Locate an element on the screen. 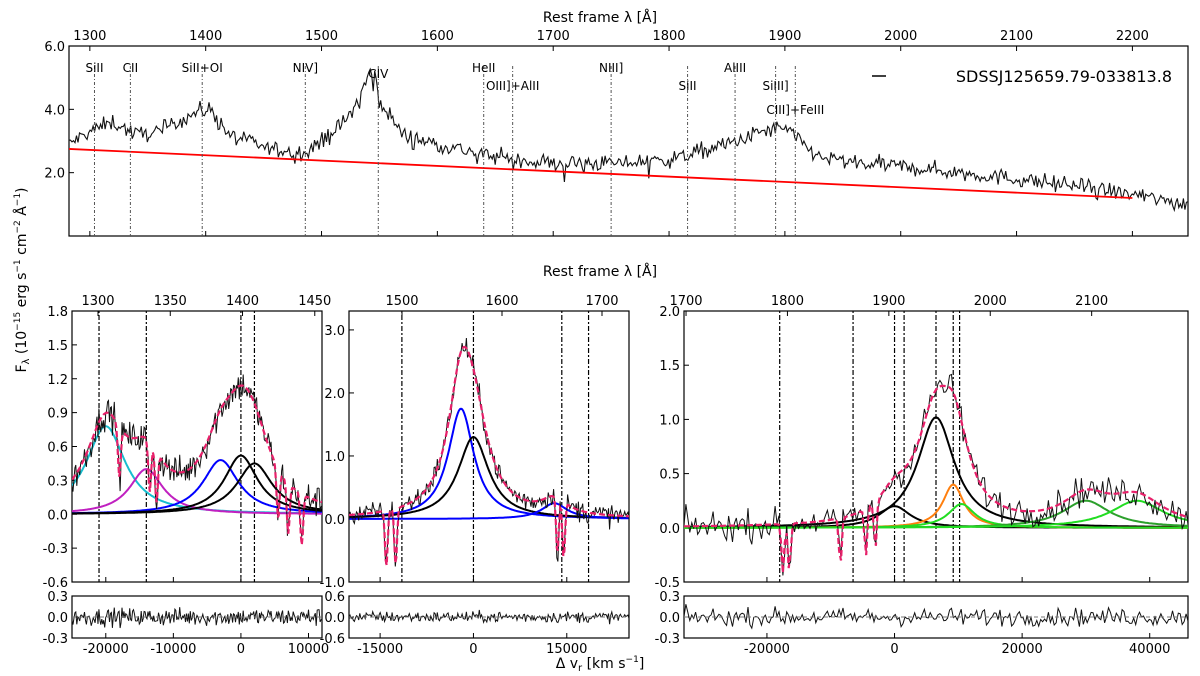 Image resolution: width=1200 pixels, height=676 pixels. component-cyan is located at coordinates (197, 470).